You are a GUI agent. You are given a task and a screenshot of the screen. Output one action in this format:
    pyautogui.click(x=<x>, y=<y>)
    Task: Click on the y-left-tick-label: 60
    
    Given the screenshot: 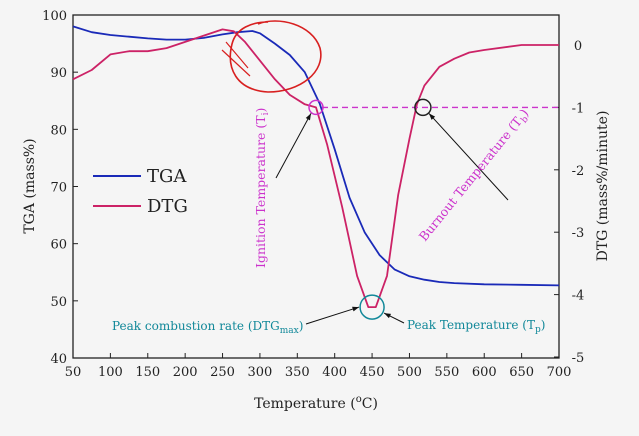 What is the action you would take?
    pyautogui.click(x=58, y=245)
    